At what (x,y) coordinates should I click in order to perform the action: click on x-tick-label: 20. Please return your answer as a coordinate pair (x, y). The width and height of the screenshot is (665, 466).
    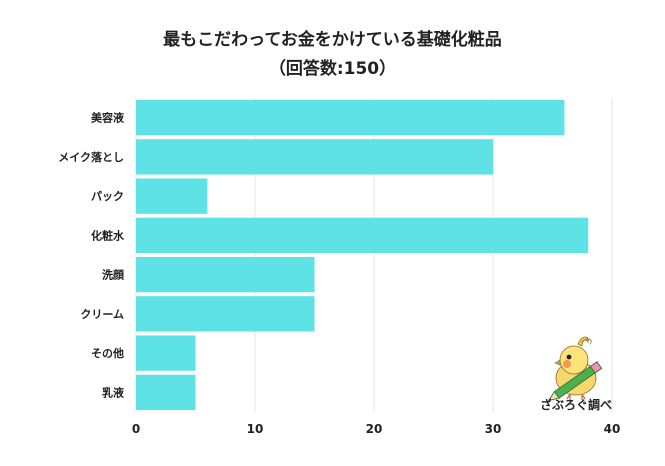
    Looking at the image, I should click on (374, 429).